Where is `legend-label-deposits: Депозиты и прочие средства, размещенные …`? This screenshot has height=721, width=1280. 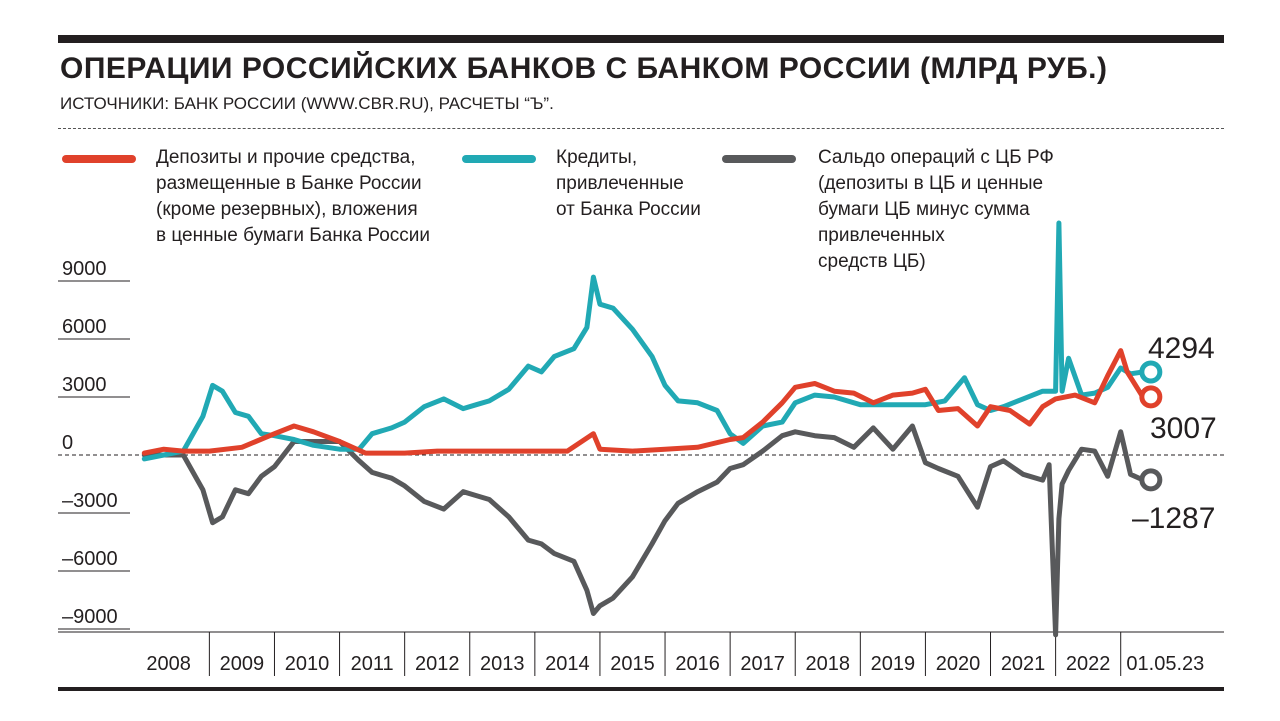
legend-label-deposits: Депозиты и прочие средства, размещенные … is located at coordinates (293, 196).